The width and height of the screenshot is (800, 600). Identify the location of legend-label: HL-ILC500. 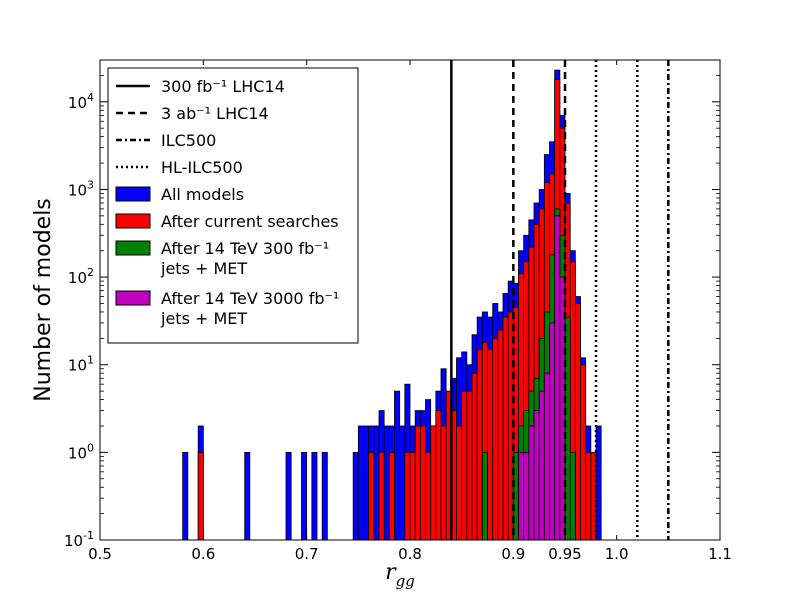
(202, 167).